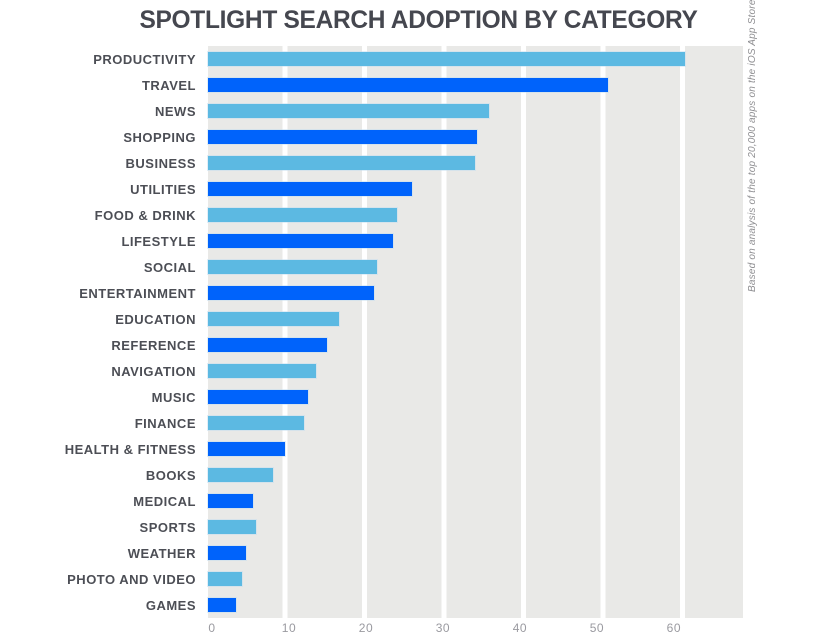 The width and height of the screenshot is (837, 644). I want to click on x-tick-label: 0, so click(212, 628).